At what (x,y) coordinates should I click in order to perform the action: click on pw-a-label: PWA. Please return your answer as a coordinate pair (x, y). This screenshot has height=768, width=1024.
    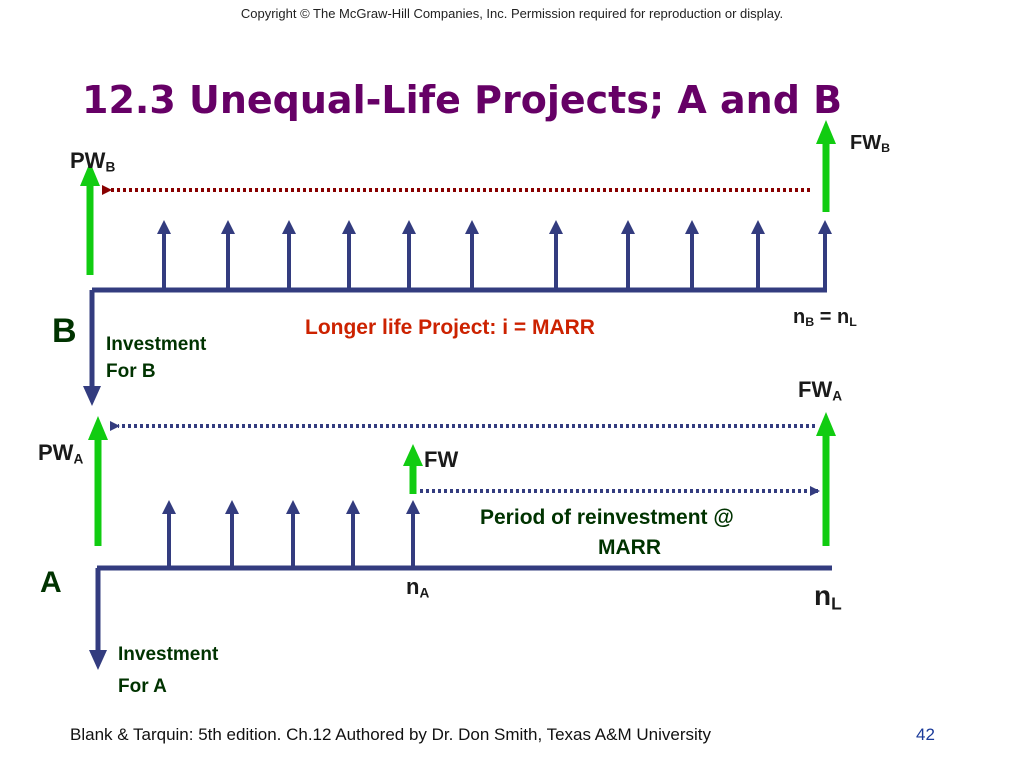
    Looking at the image, I should click on (61, 453).